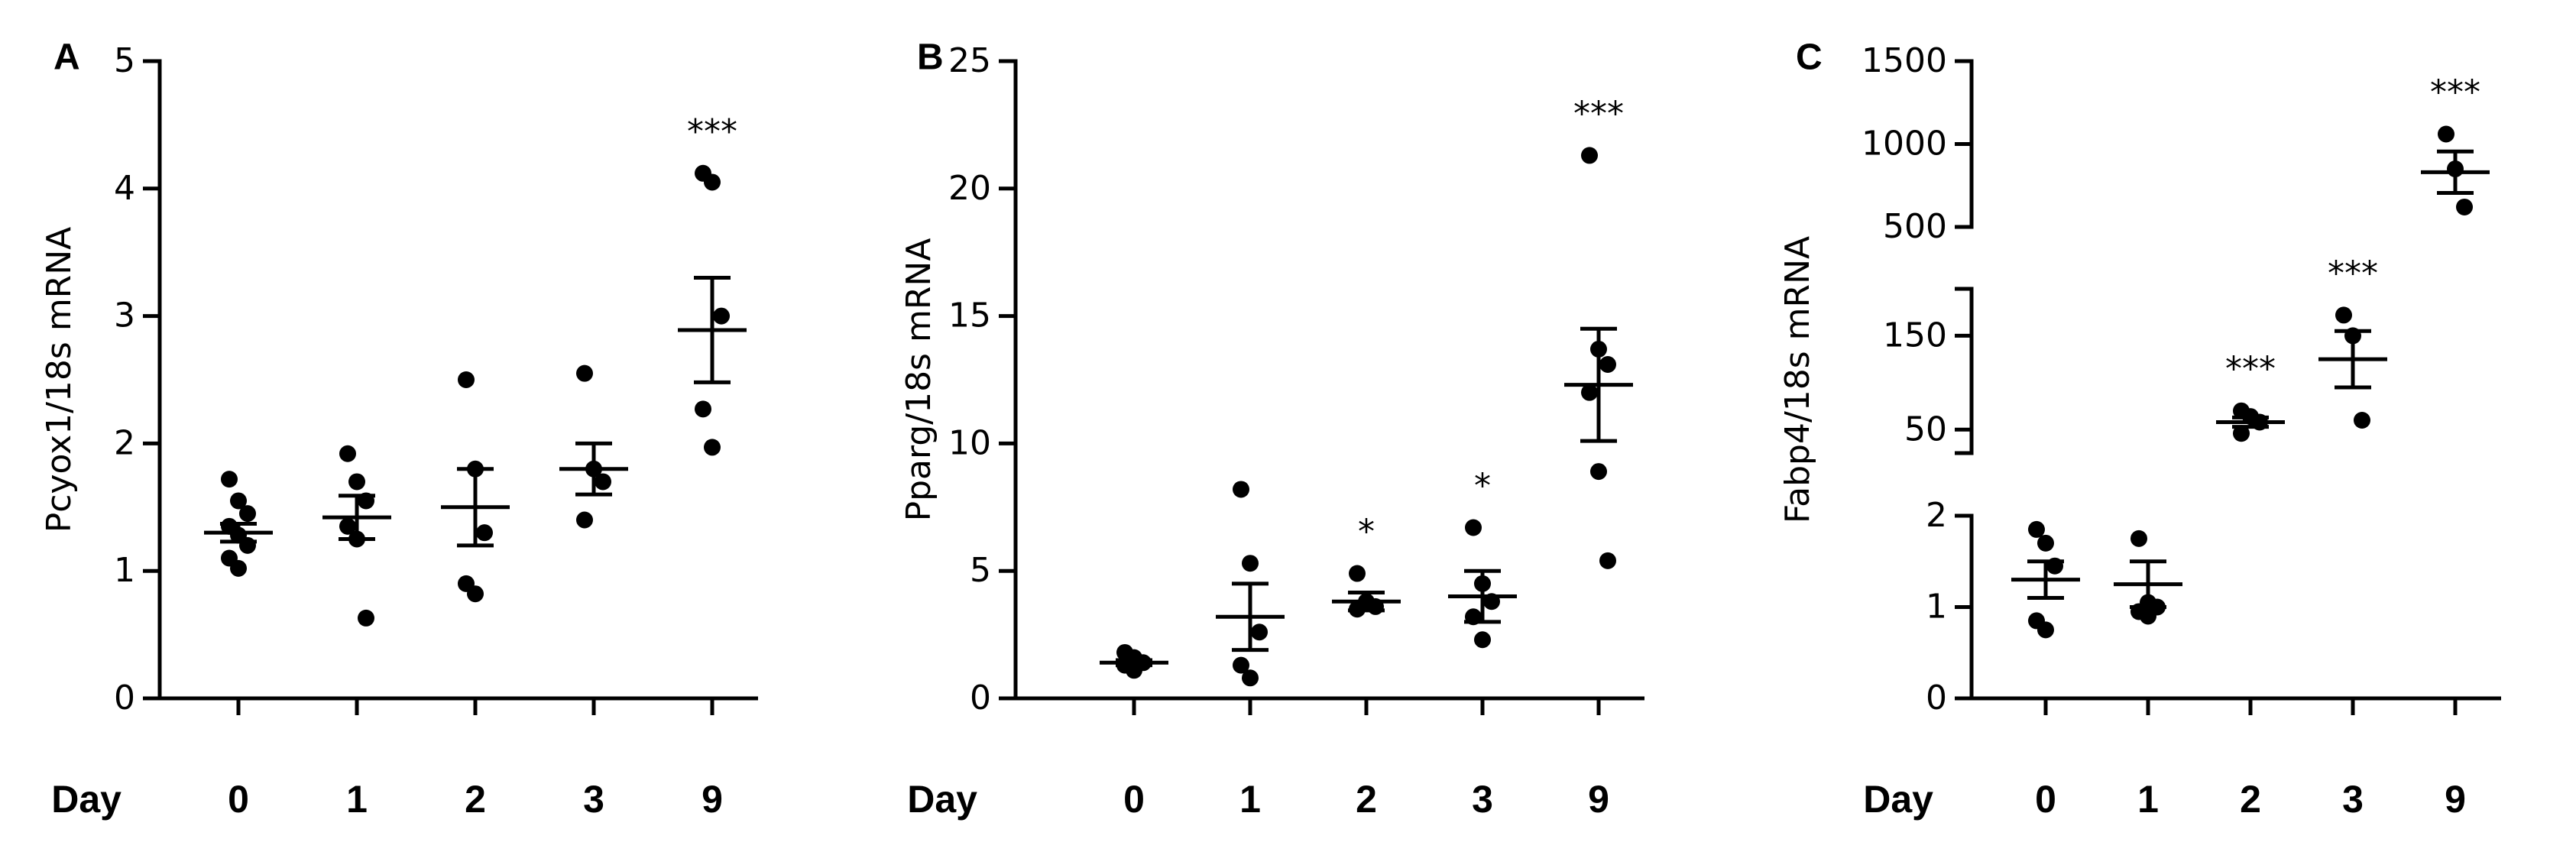  I want to click on y-tick-label: 10, so click(969, 442).